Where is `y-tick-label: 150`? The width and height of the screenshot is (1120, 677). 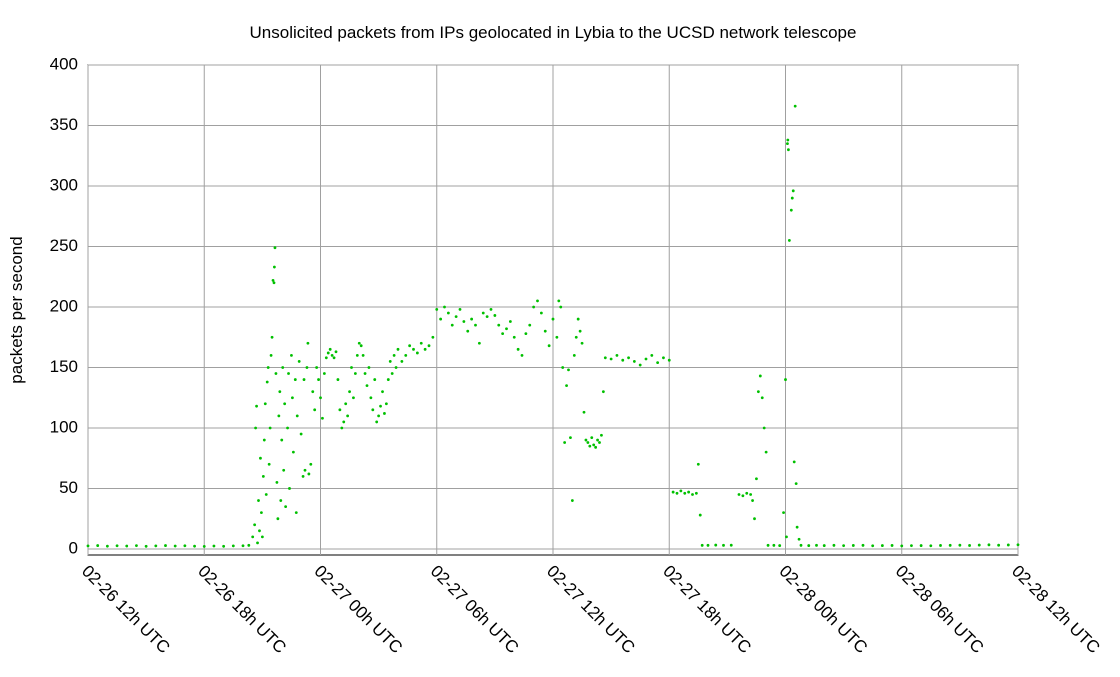 y-tick-label: 150 is located at coordinates (64, 366).